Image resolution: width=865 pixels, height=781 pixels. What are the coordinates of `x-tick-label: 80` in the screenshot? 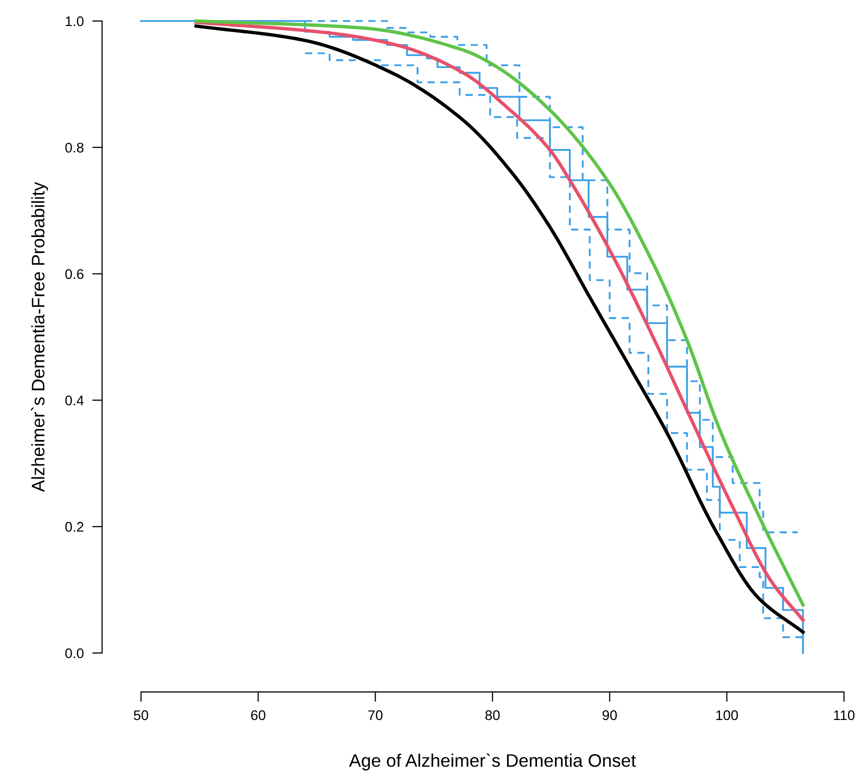 It's located at (492, 715).